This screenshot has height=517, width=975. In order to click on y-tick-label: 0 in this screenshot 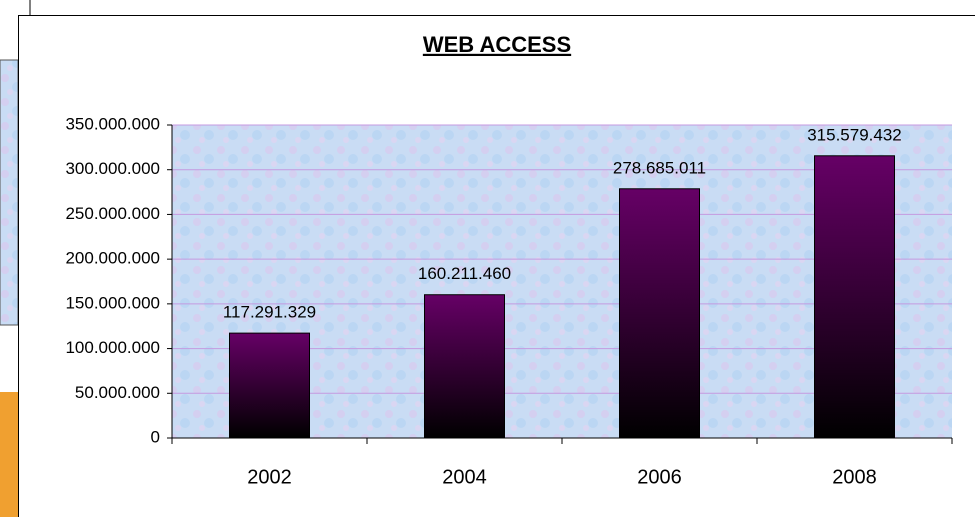, I will do `click(155, 436)`.